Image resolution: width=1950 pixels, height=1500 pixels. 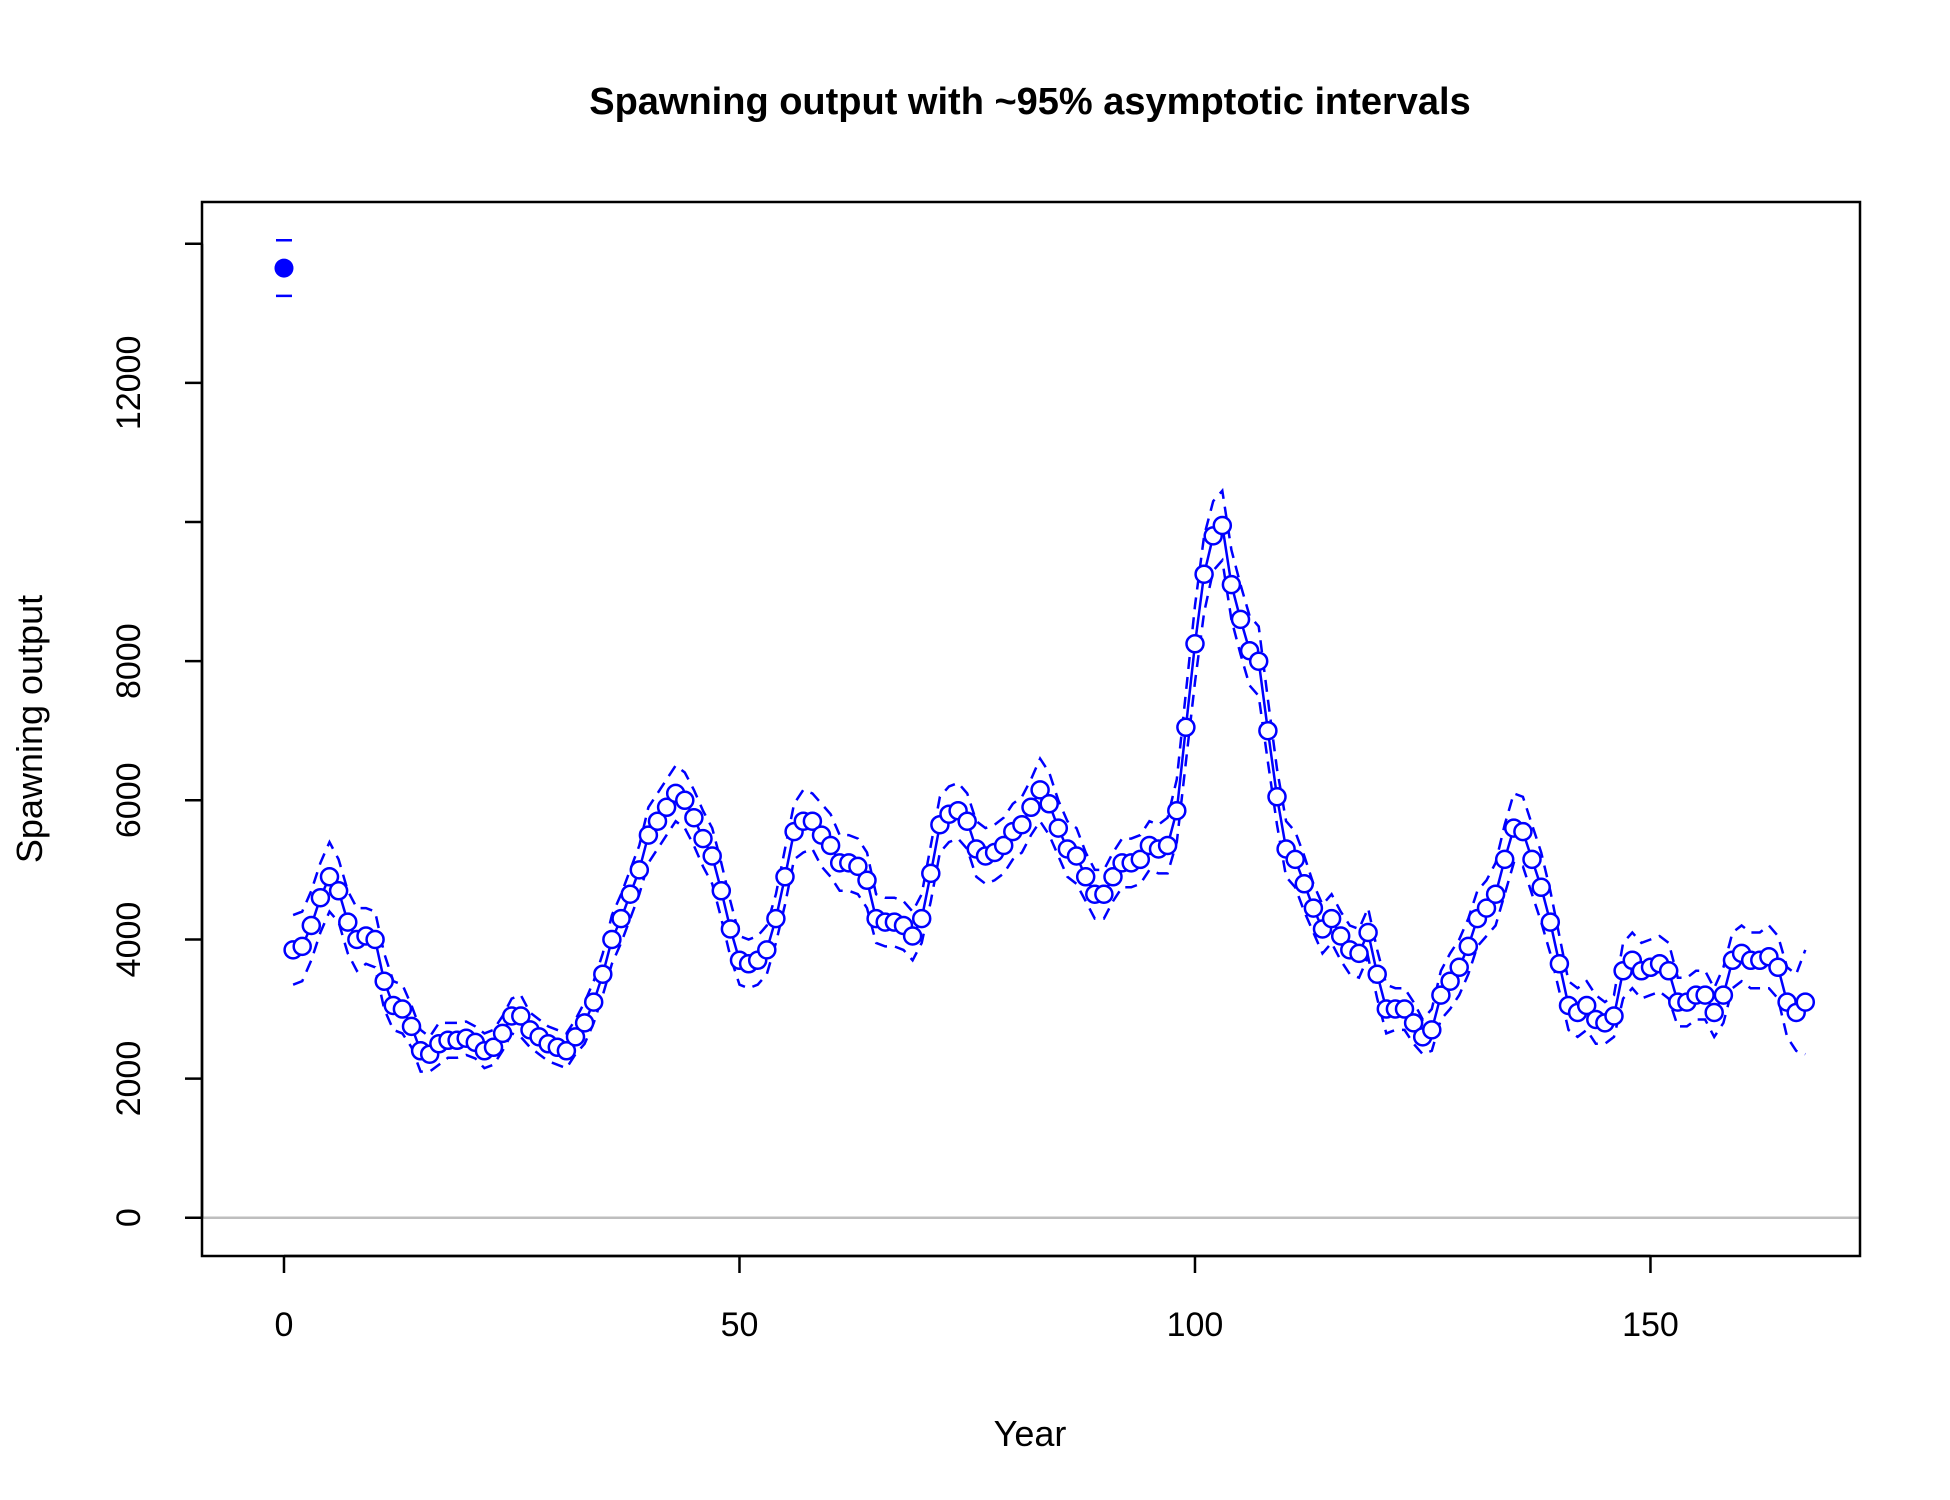 I want to click on x-axis: 0 50 100 150, so click(x=977, y=1299).